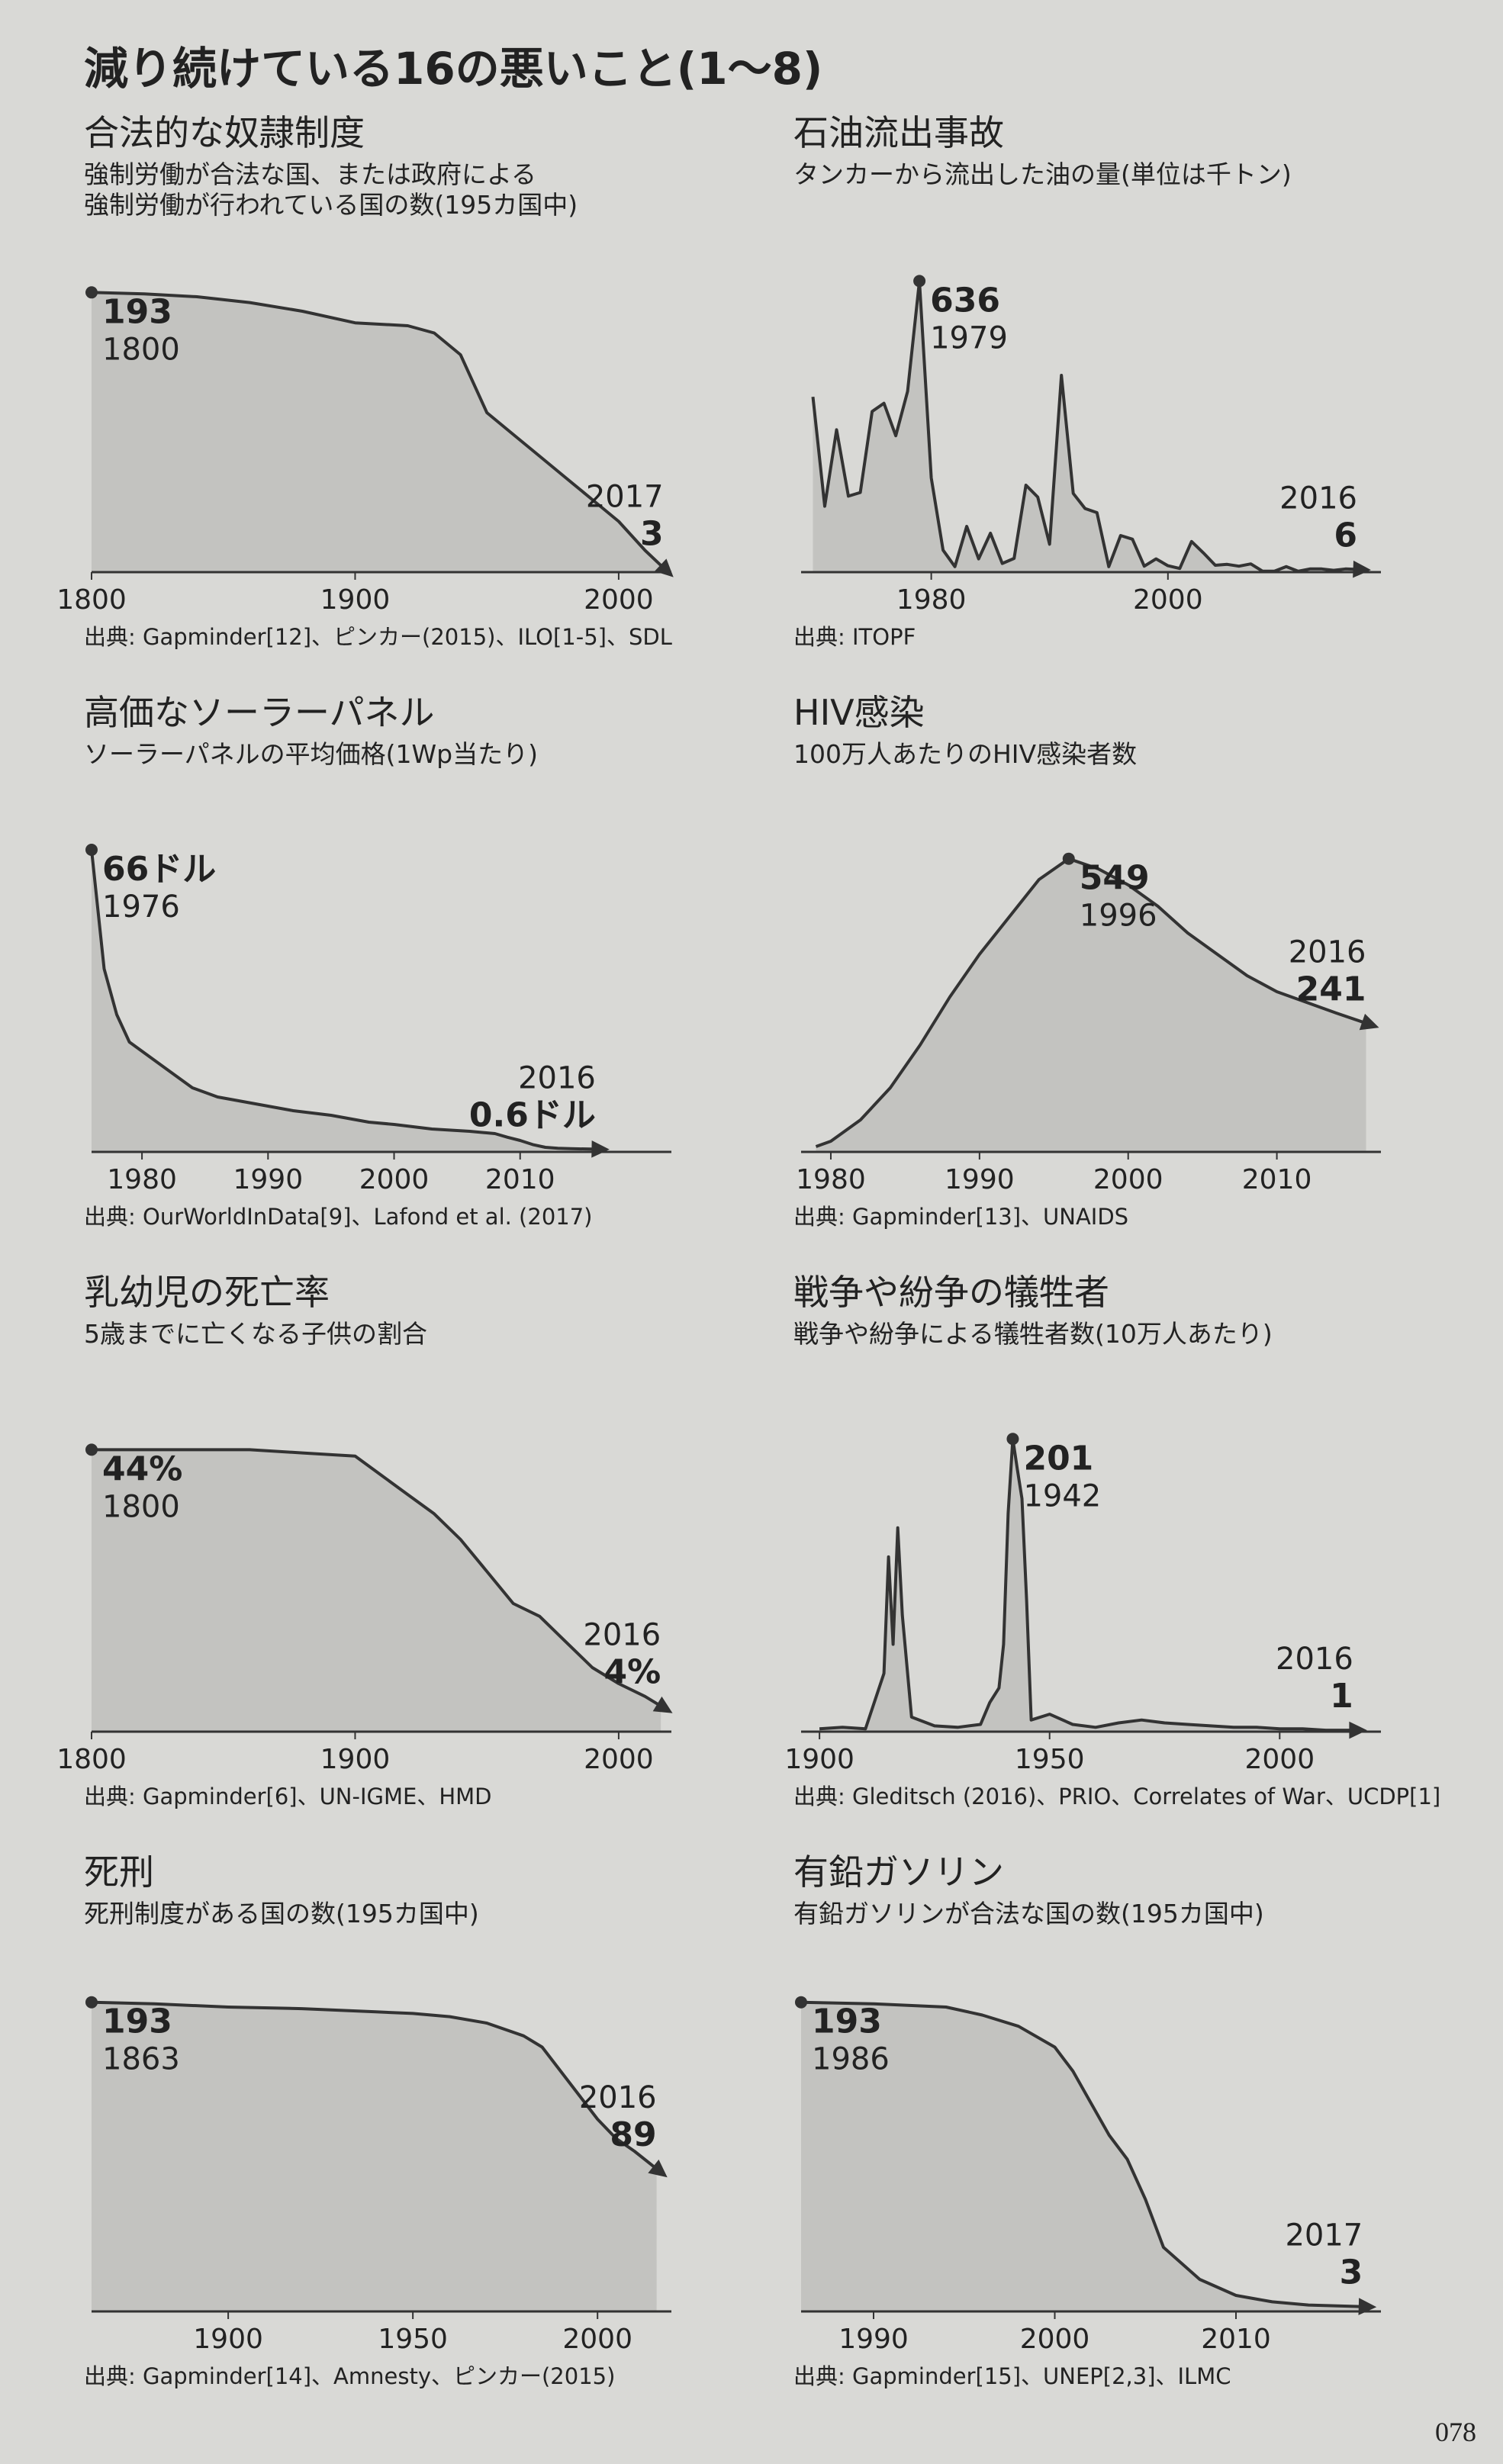  What do you see at coordinates (413, 2339) in the screenshot?
I see `x-tick-label: 1950` at bounding box center [413, 2339].